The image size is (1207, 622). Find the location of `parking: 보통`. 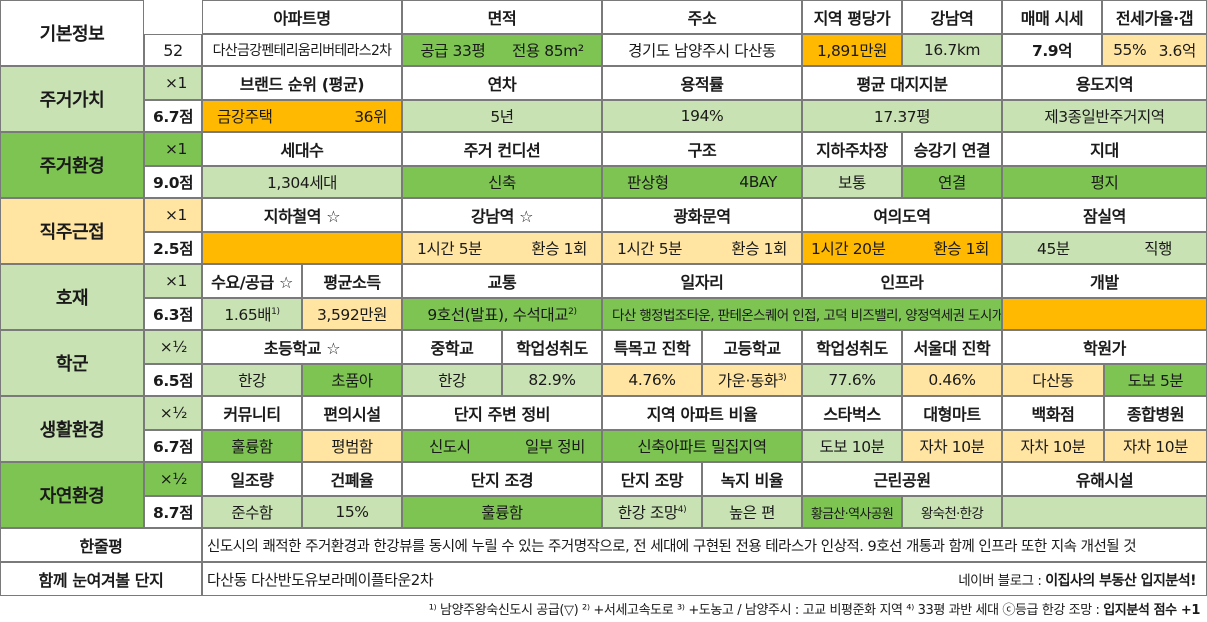

parking: 보통 is located at coordinates (852, 182).